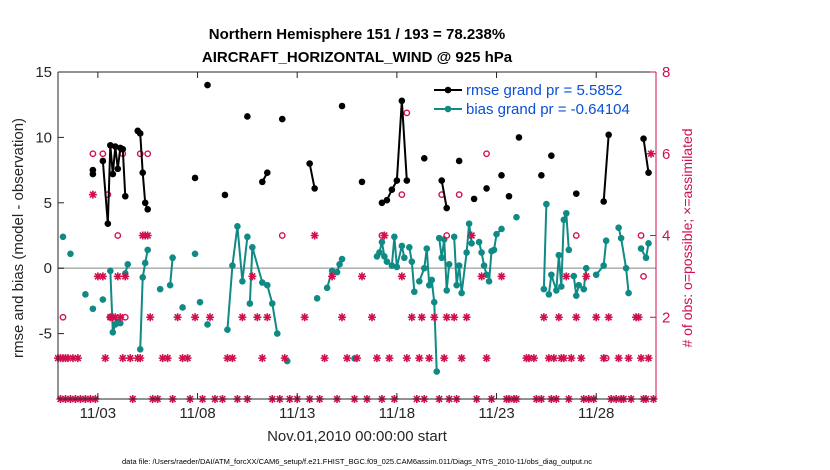  I want to click on x-tick-label: 11/18, so click(397, 413).